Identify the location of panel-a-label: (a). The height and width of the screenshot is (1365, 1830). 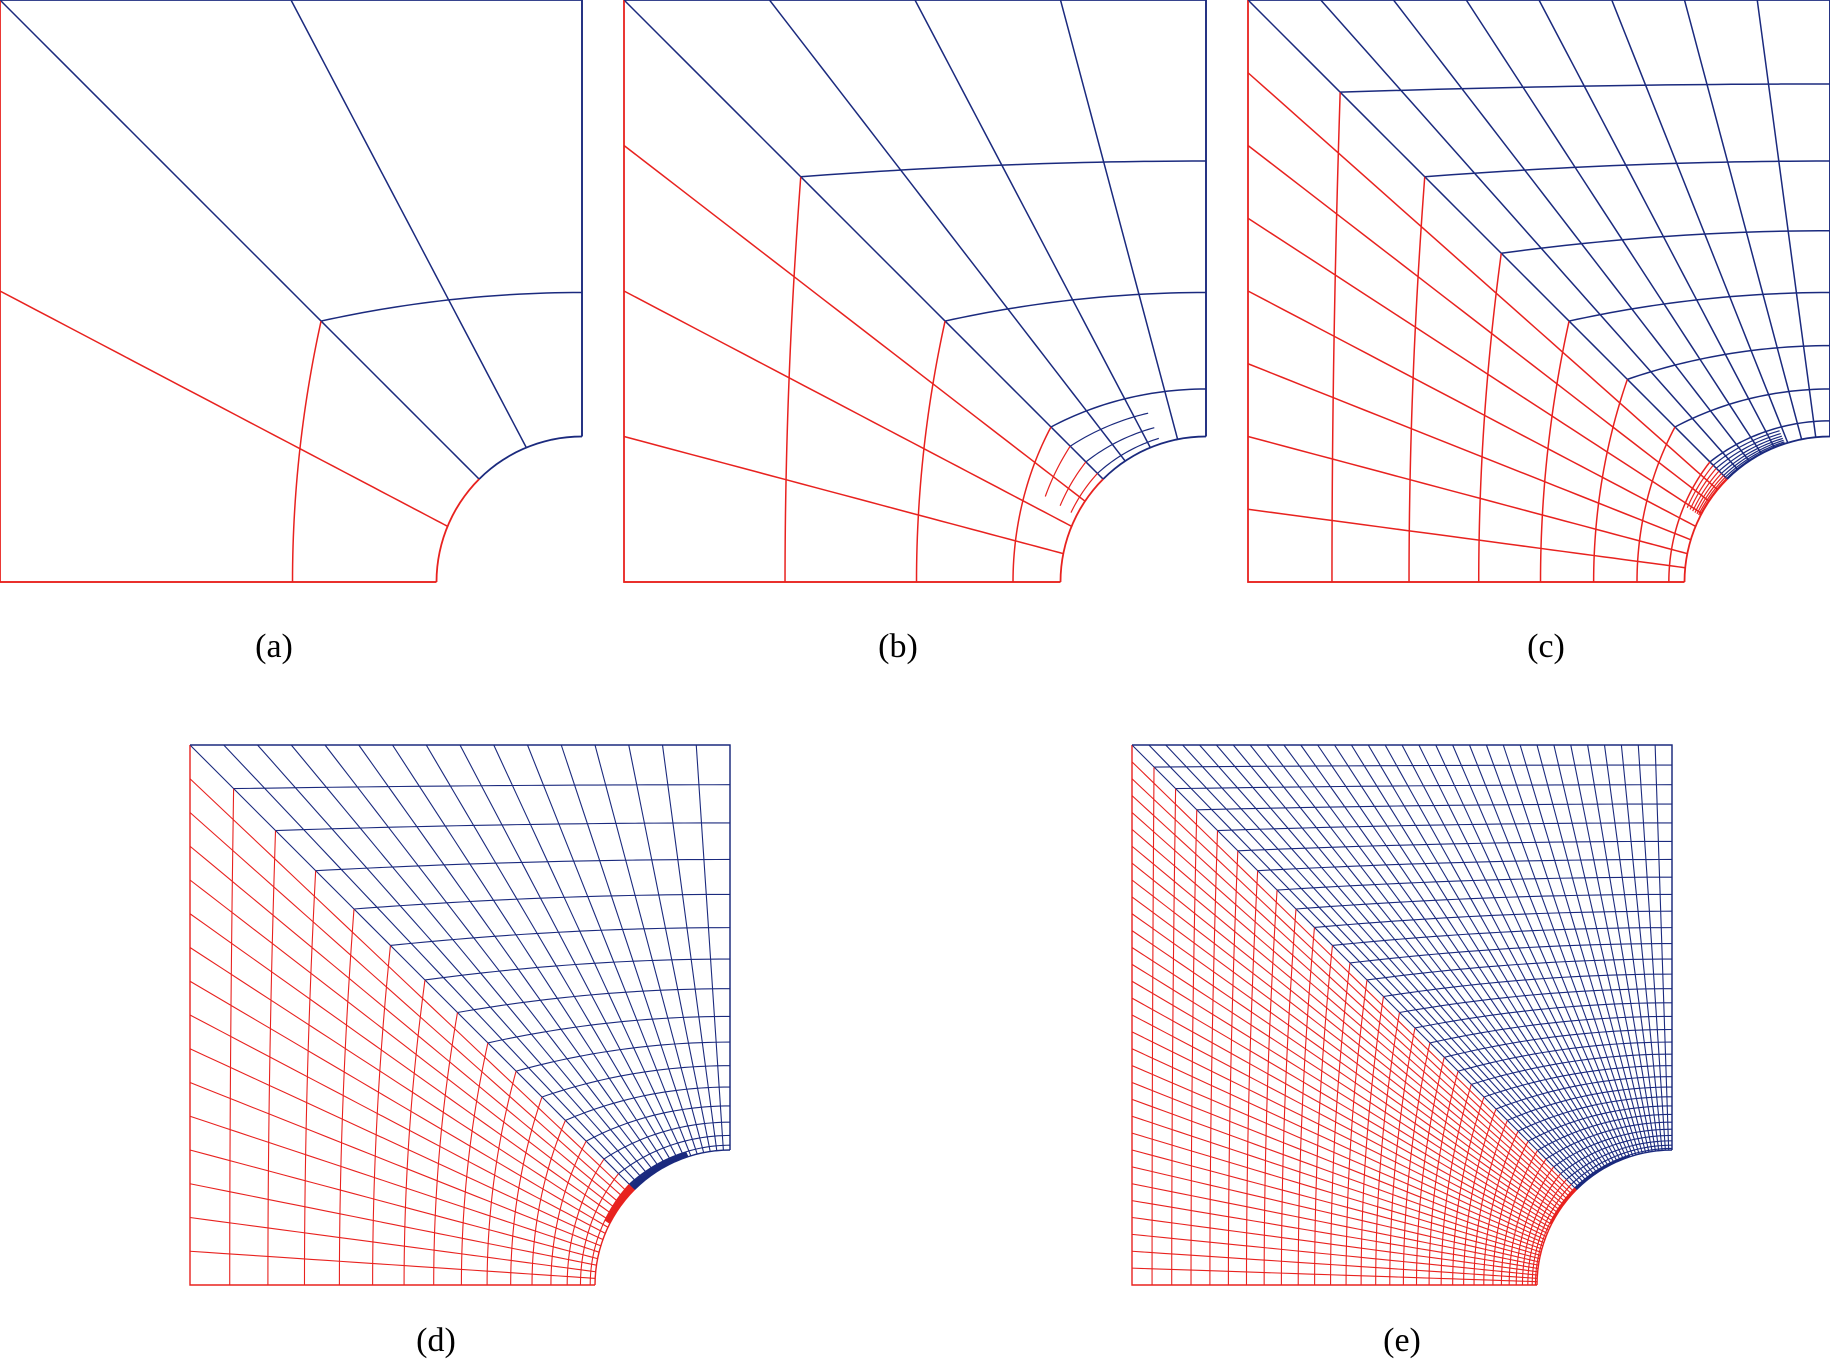
(274, 646).